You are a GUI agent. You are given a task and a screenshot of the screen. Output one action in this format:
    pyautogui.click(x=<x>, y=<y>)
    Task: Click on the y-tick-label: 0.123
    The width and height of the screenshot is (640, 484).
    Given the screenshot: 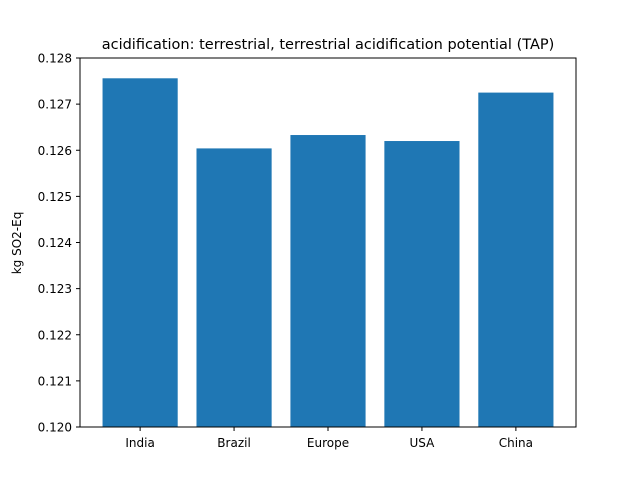 What is the action you would take?
    pyautogui.click(x=55, y=289)
    